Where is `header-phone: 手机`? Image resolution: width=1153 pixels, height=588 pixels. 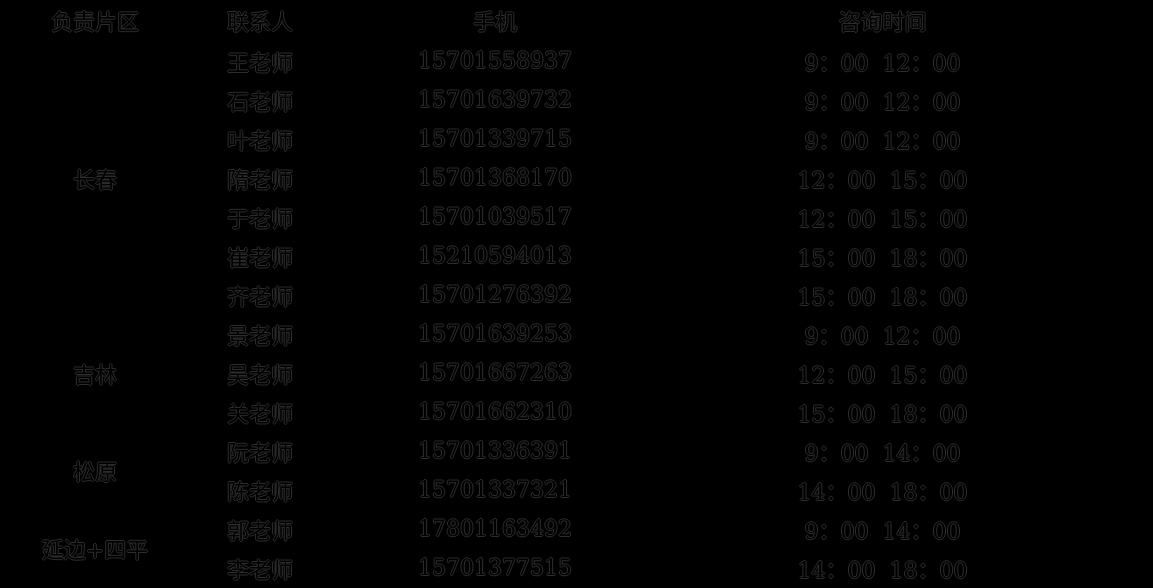
header-phone: 手机 is located at coordinates (494, 23).